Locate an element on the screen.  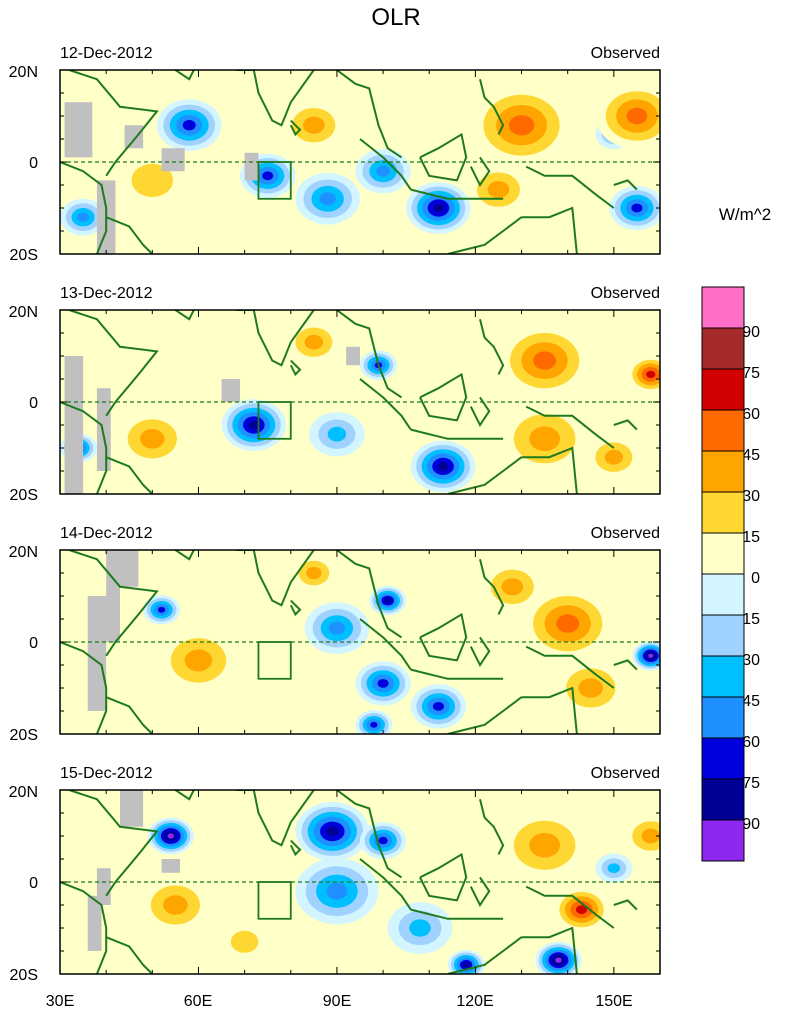
panel-date: 13-Dec-2012 is located at coordinates (106, 293).